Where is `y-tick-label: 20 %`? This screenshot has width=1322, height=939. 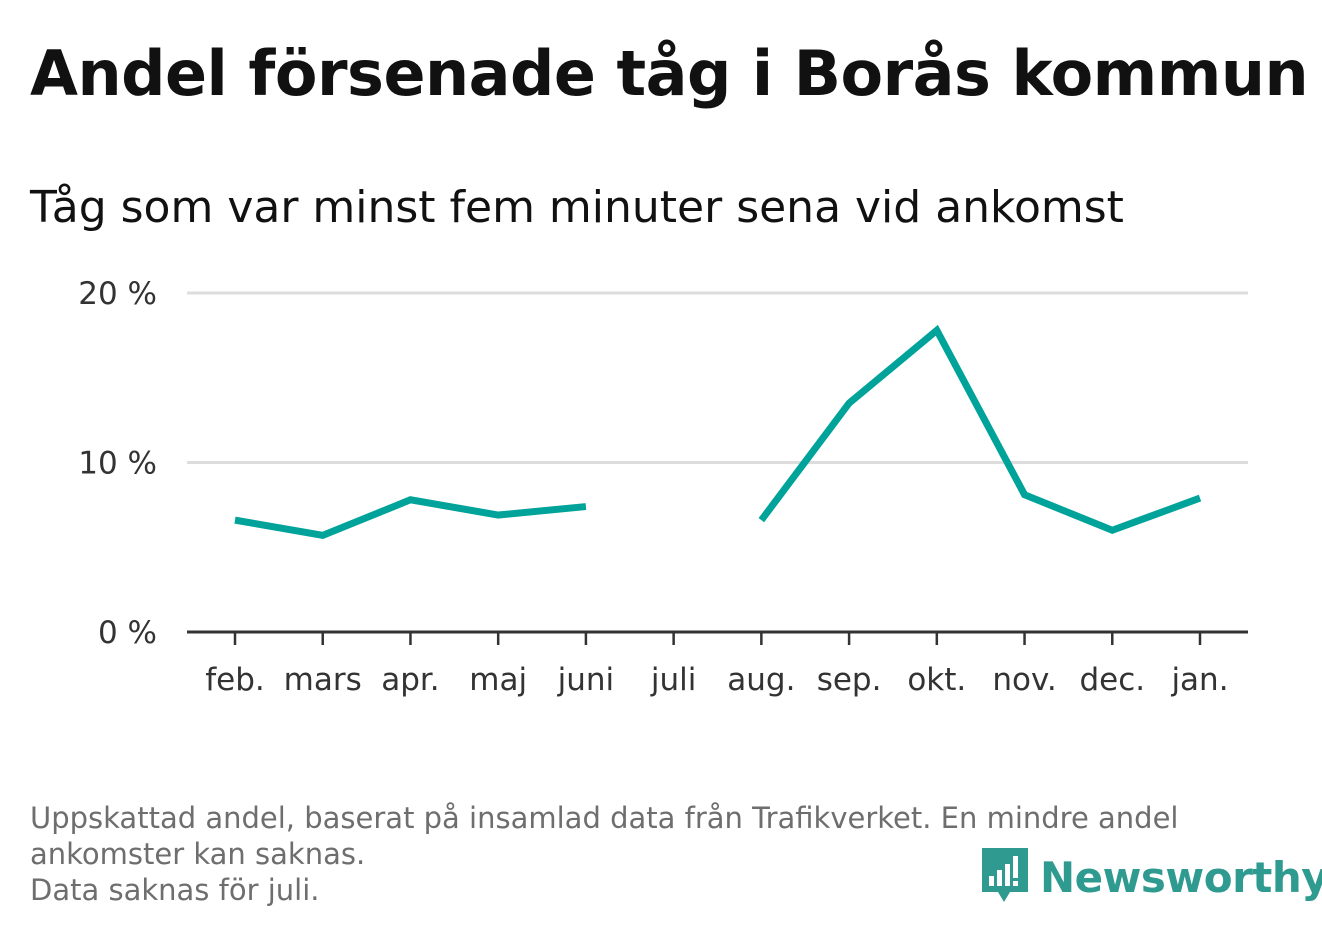 y-tick-label: 20 % is located at coordinates (117, 294).